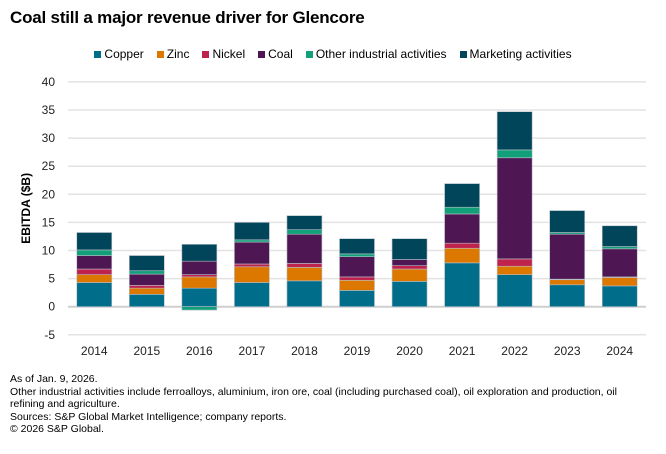 The width and height of the screenshot is (666, 454). Describe the element at coordinates (199, 351) in the screenshot. I see `x-tick-label: 2016` at that location.